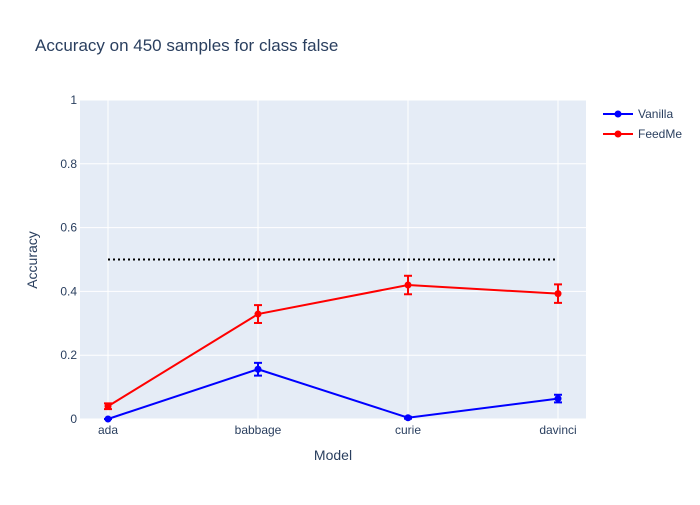 This screenshot has width=700, height=505. I want to click on x-tick-label-davinci: davinci, so click(557, 430).